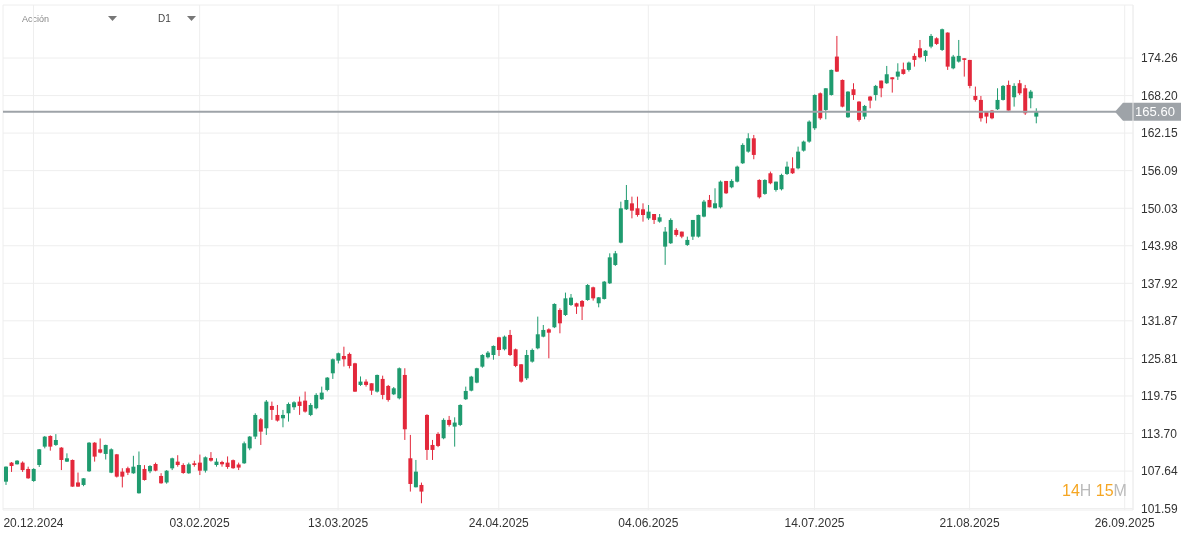 The width and height of the screenshot is (1199, 540). I want to click on x-tick-label: 24.04.2025, so click(499, 522).